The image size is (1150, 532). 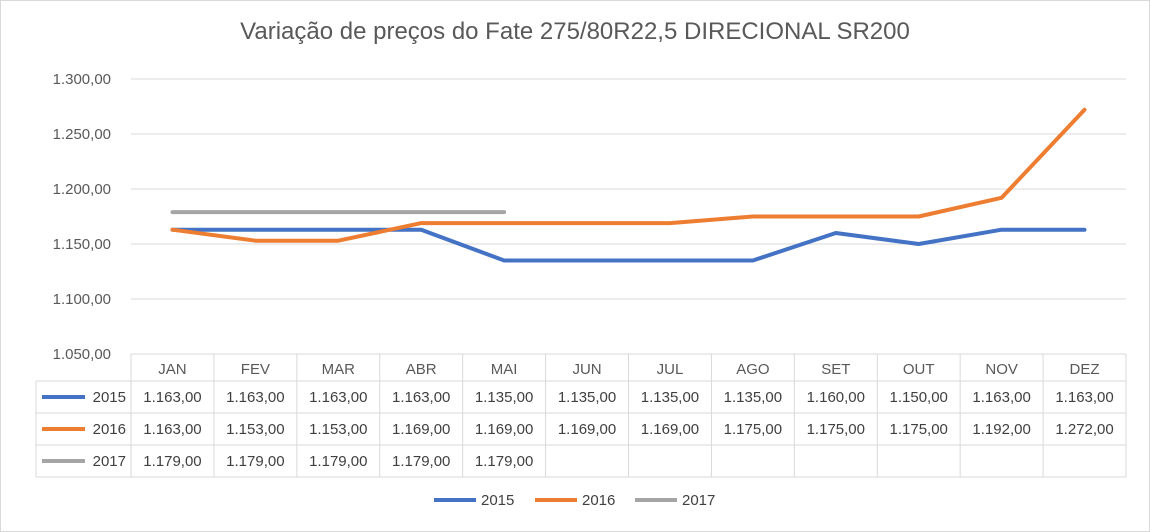 I want to click on x-category-label: ABR, so click(x=421, y=369).